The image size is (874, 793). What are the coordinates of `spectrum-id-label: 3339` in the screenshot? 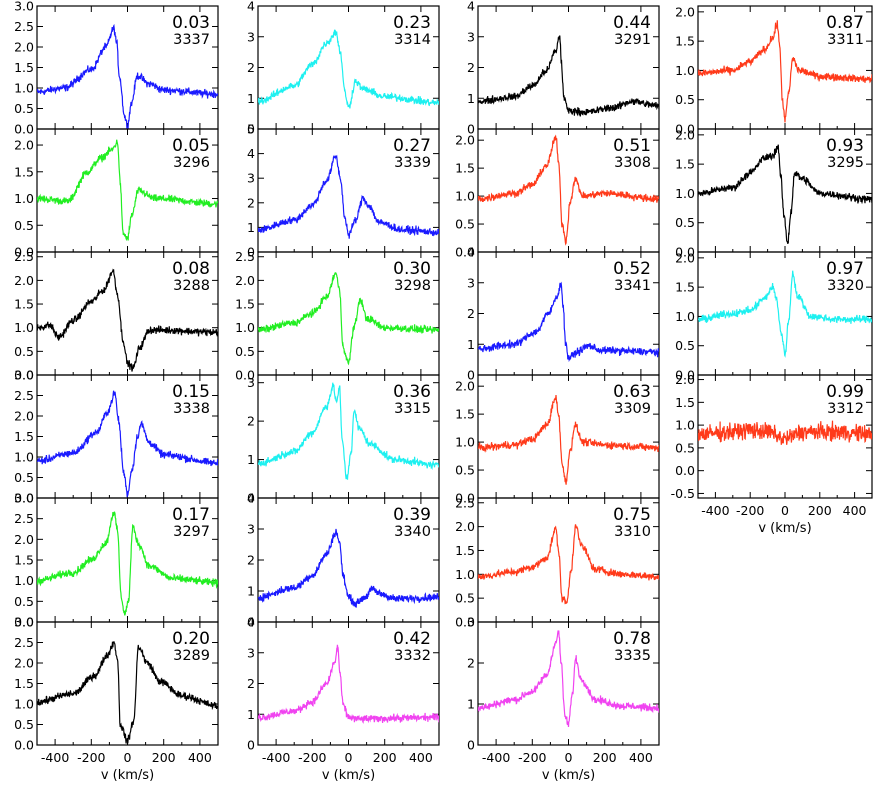 It's located at (412, 163).